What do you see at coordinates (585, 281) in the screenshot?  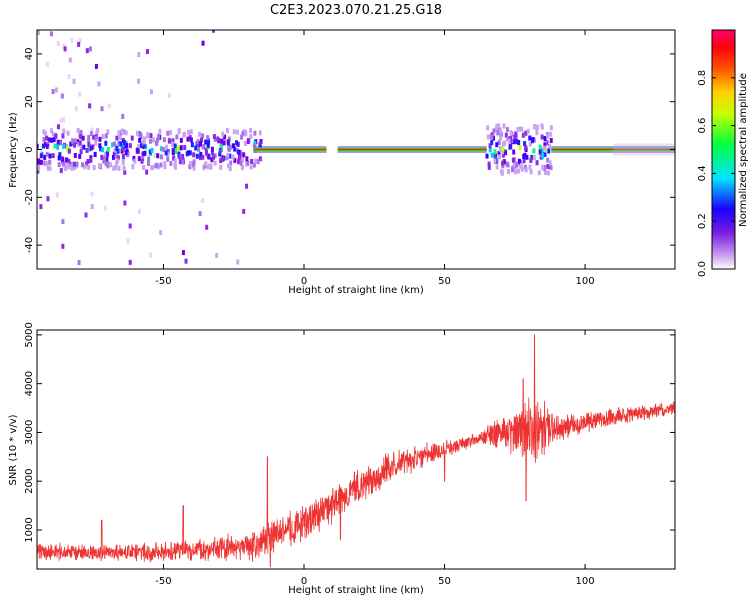 I see `x-tick-label: 100` at bounding box center [585, 281].